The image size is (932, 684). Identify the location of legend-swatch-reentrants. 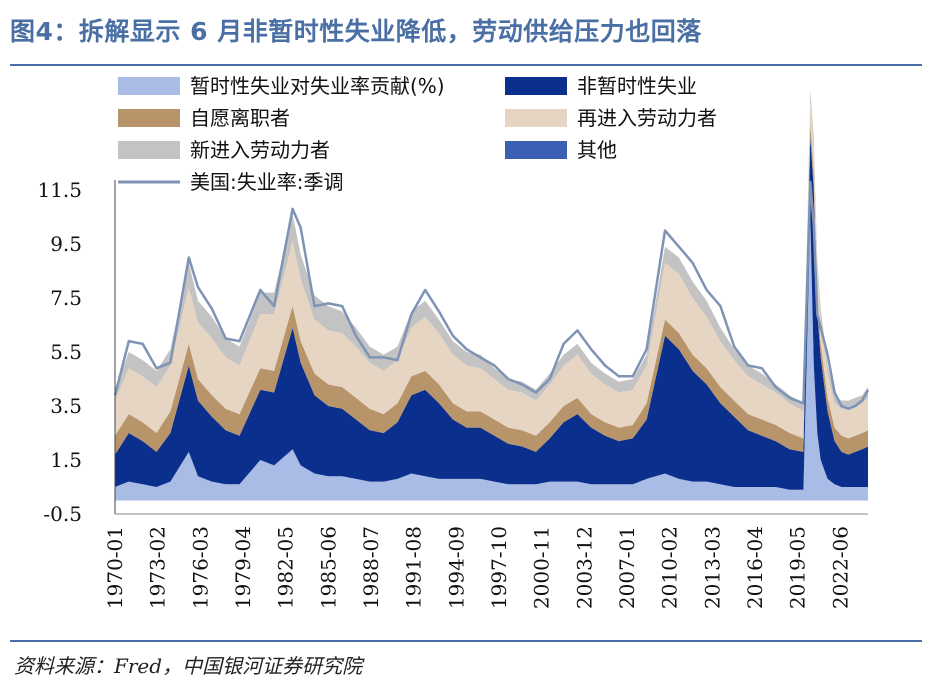
(536, 118).